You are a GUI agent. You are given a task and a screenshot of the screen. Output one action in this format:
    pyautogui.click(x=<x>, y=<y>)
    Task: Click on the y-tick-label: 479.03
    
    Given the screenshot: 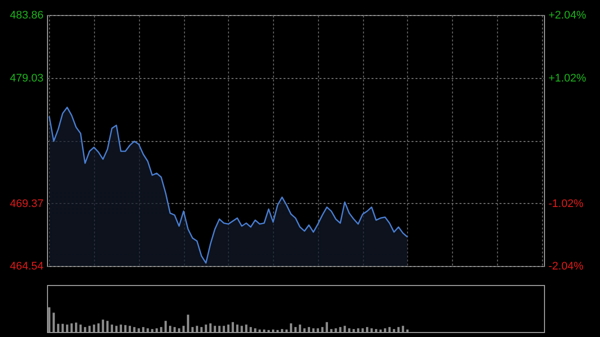 What is the action you would take?
    pyautogui.click(x=27, y=78)
    